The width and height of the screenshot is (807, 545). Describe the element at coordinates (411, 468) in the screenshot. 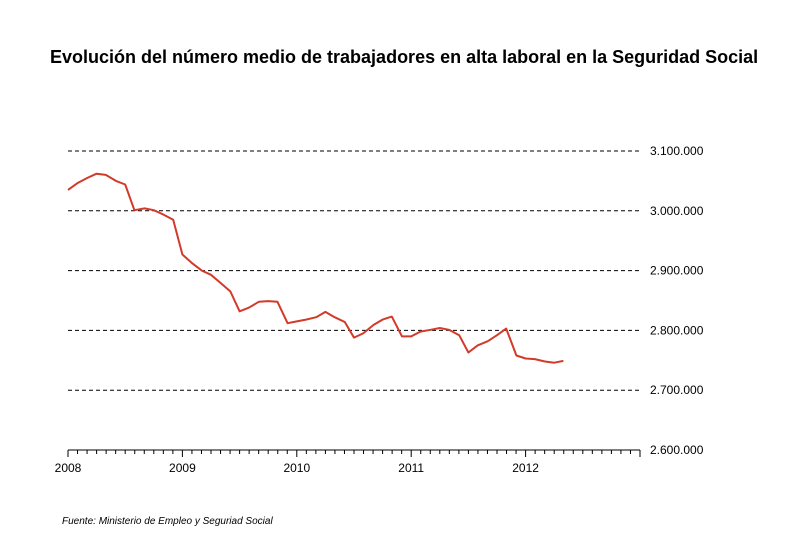

I see `x-tick-label: 2011` at that location.